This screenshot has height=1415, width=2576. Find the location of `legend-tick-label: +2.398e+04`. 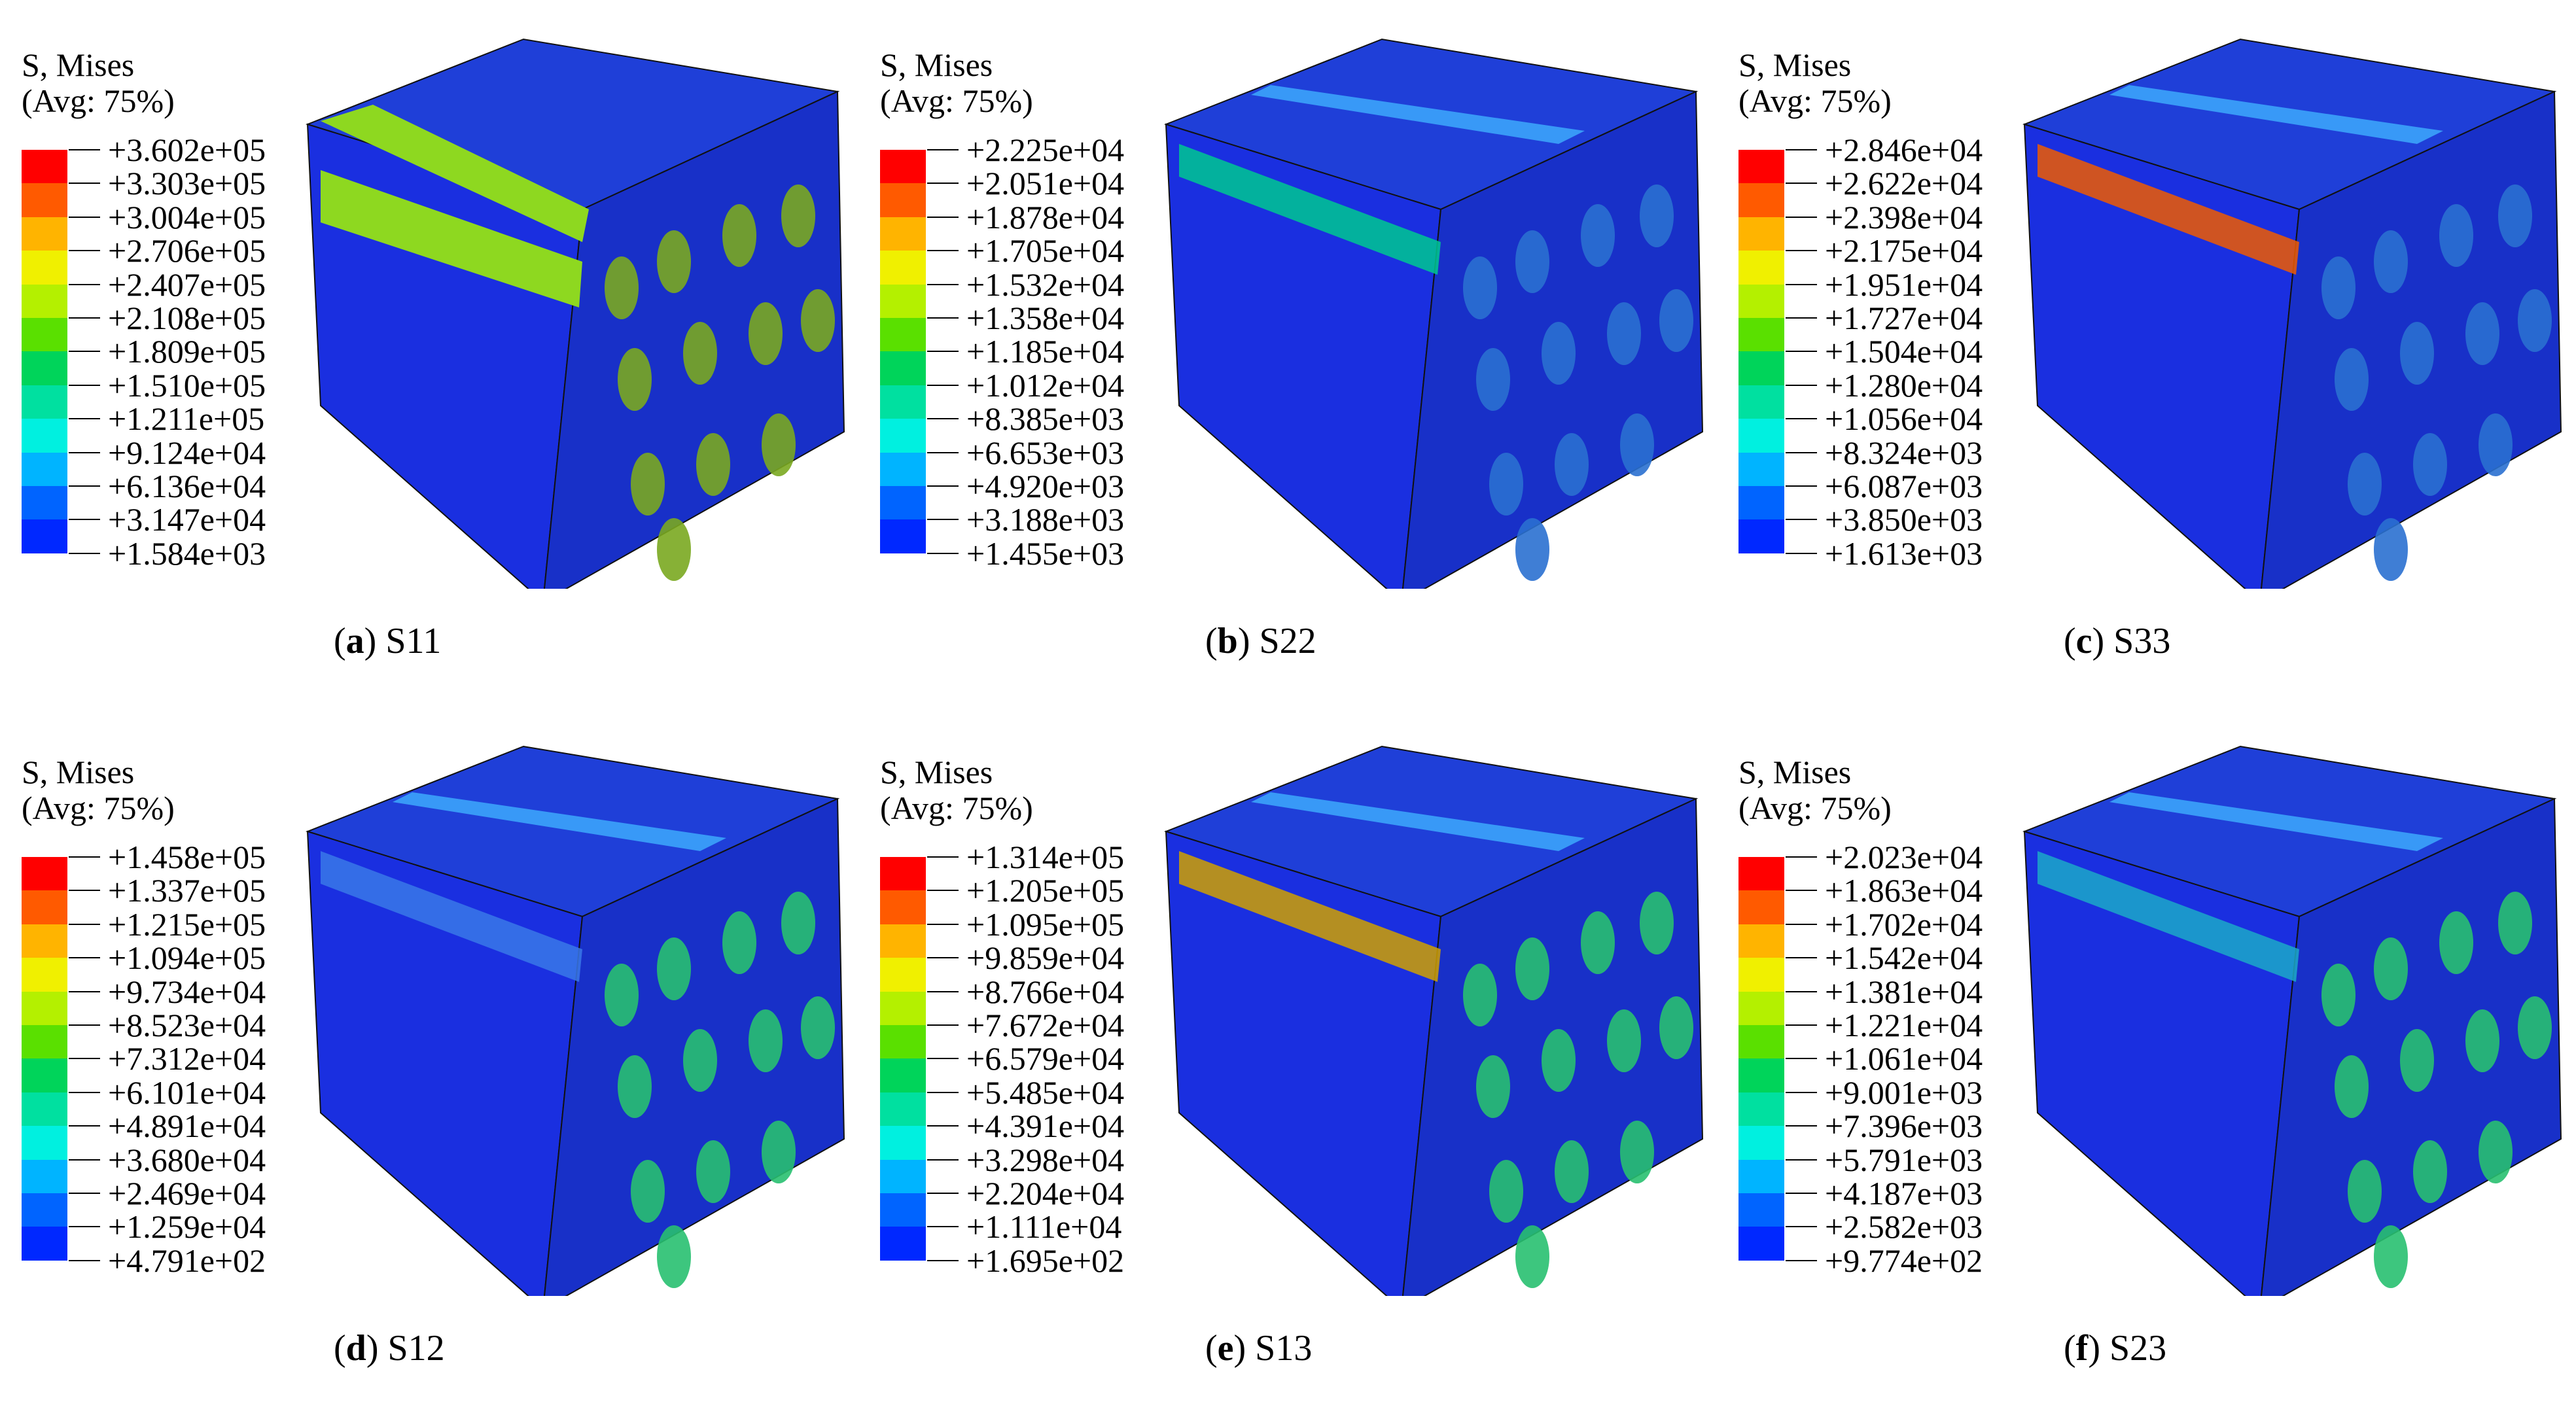

legend-tick-label: +2.398e+04 is located at coordinates (1904, 217).